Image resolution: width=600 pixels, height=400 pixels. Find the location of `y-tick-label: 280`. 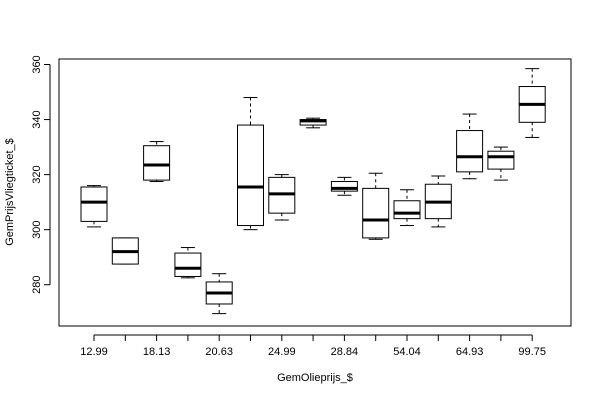

y-tick-label: 280 is located at coordinates (37, 285).